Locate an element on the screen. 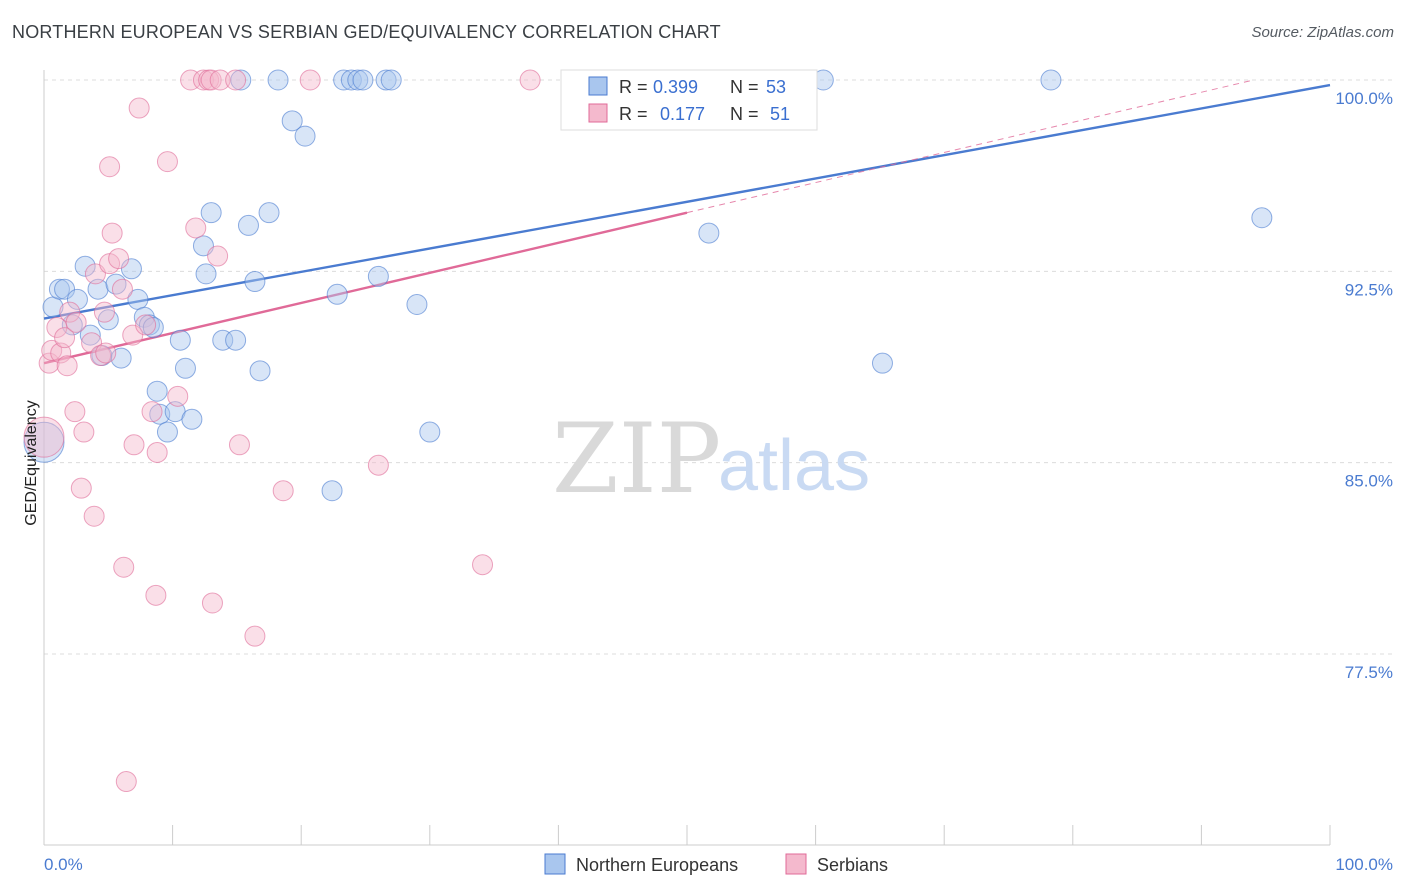 This screenshot has height=892, width=1406. x-tick-labels: 0.0% 100.0% is located at coordinates (718, 864).